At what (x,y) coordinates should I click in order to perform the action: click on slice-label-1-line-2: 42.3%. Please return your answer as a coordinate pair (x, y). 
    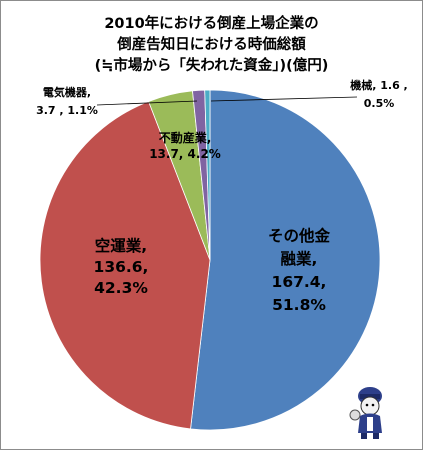
    Looking at the image, I should click on (121, 288).